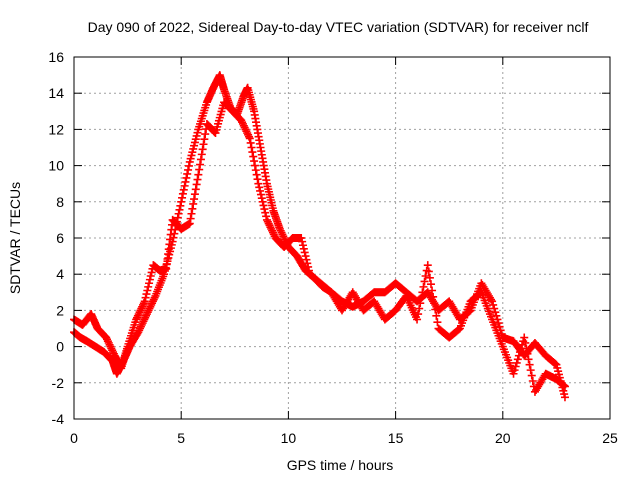 The width and height of the screenshot is (640, 480). What do you see at coordinates (60, 347) in the screenshot?
I see `y-tick-label: 0` at bounding box center [60, 347].